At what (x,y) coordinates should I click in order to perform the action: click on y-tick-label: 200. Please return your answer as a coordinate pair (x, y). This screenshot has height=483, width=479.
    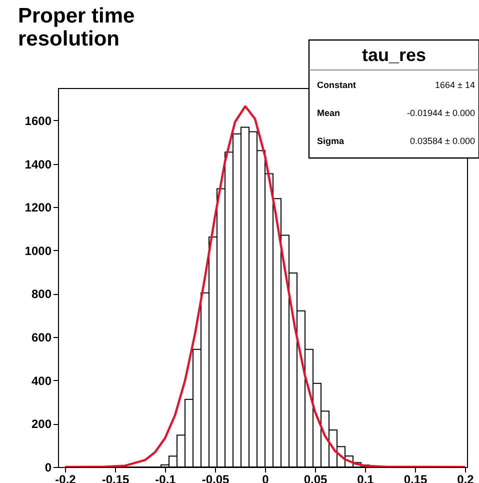
    Looking at the image, I should click on (41, 424).